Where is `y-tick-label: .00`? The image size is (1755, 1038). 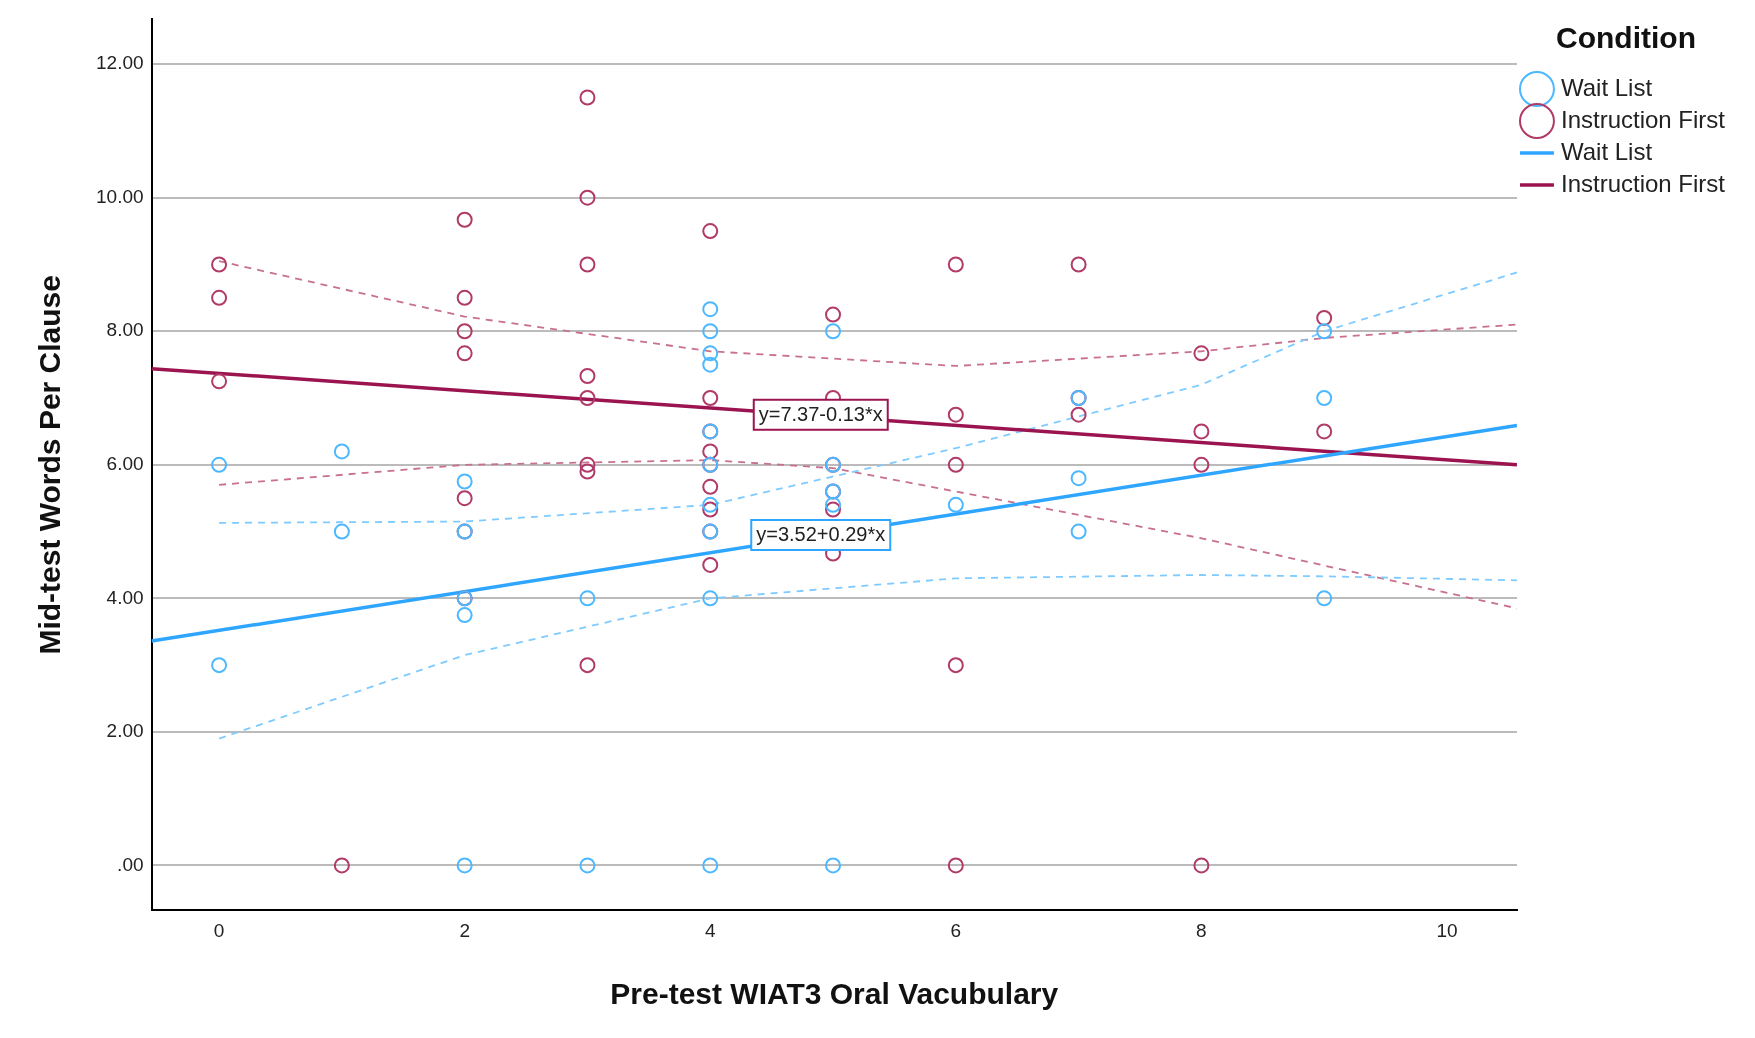 y-tick-label: .00 is located at coordinates (130, 864).